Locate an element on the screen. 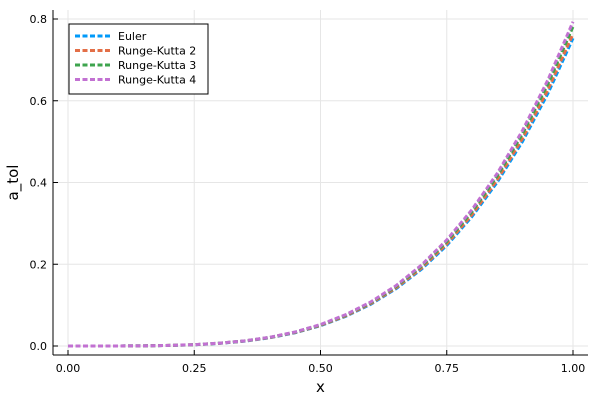 The height and width of the screenshot is (400, 600). x-tick-label: 1.00 is located at coordinates (573, 368).